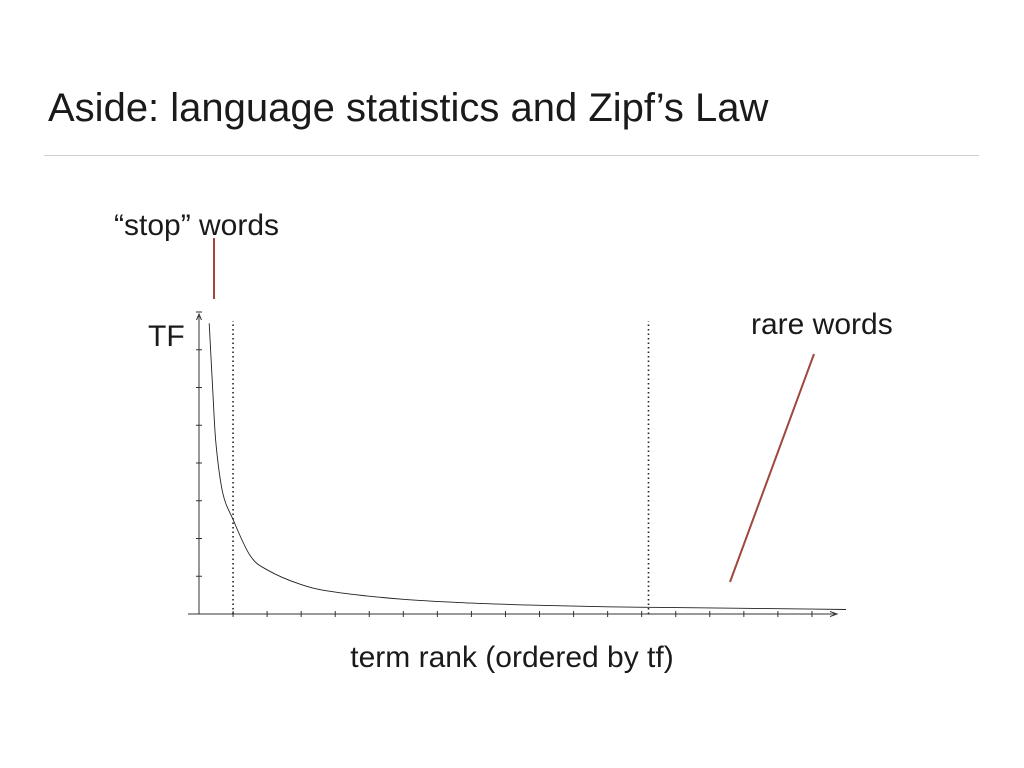  Describe the element at coordinates (522, 614) in the screenshot. I see `x-axis-ticks` at that location.